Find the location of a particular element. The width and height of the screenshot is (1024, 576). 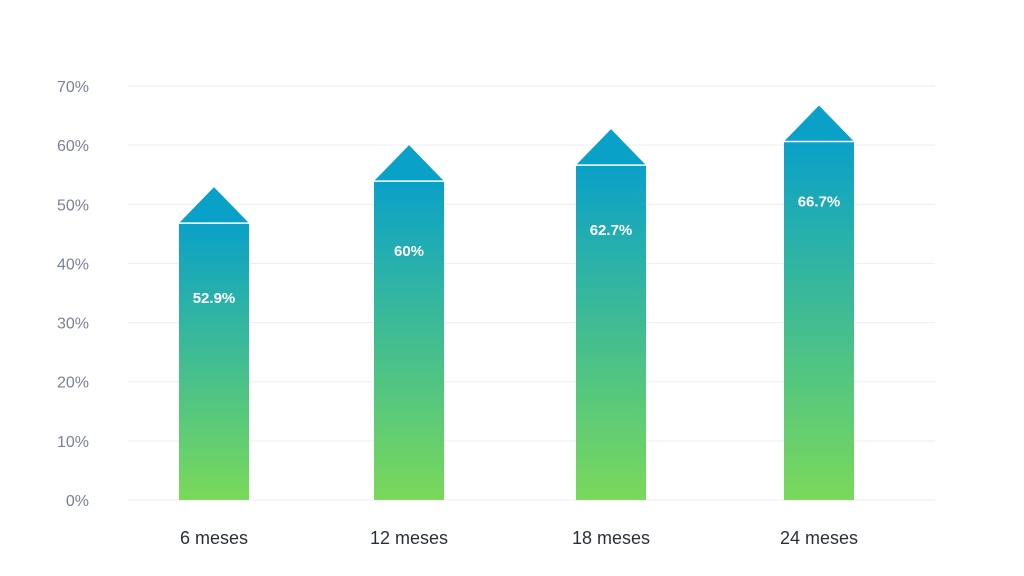

y-tick-label: 0% is located at coordinates (77, 501).